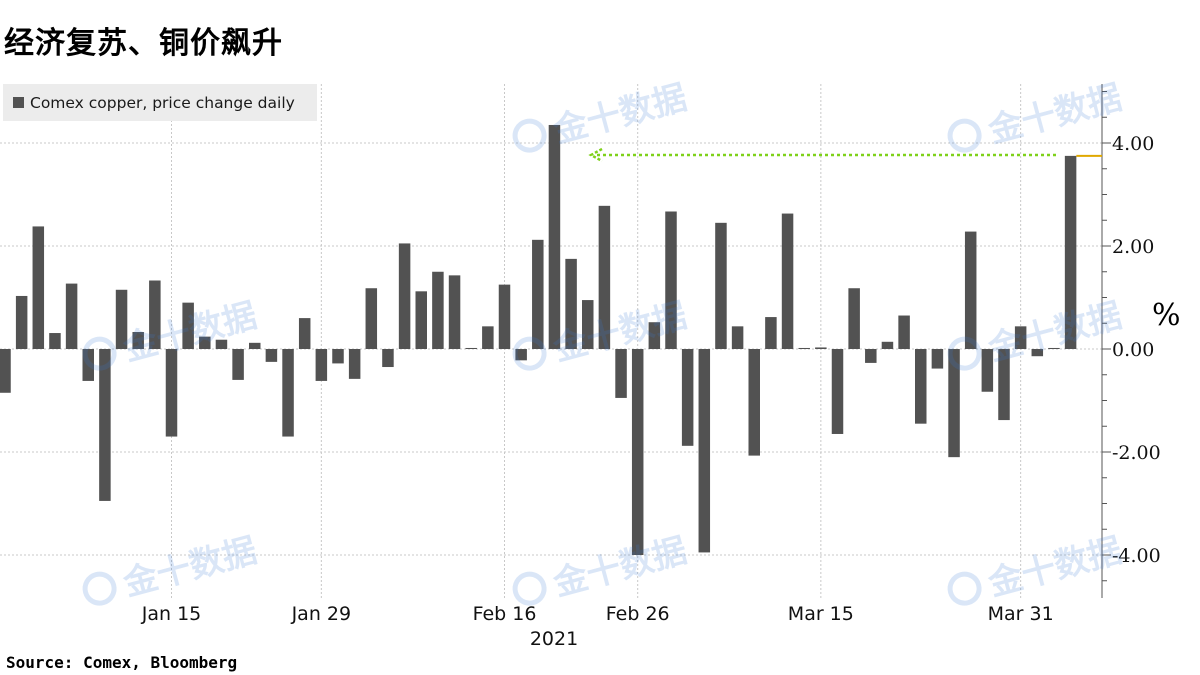  Describe the element at coordinates (1136, 453) in the screenshot. I see `y-tick-label: -2.00` at that location.